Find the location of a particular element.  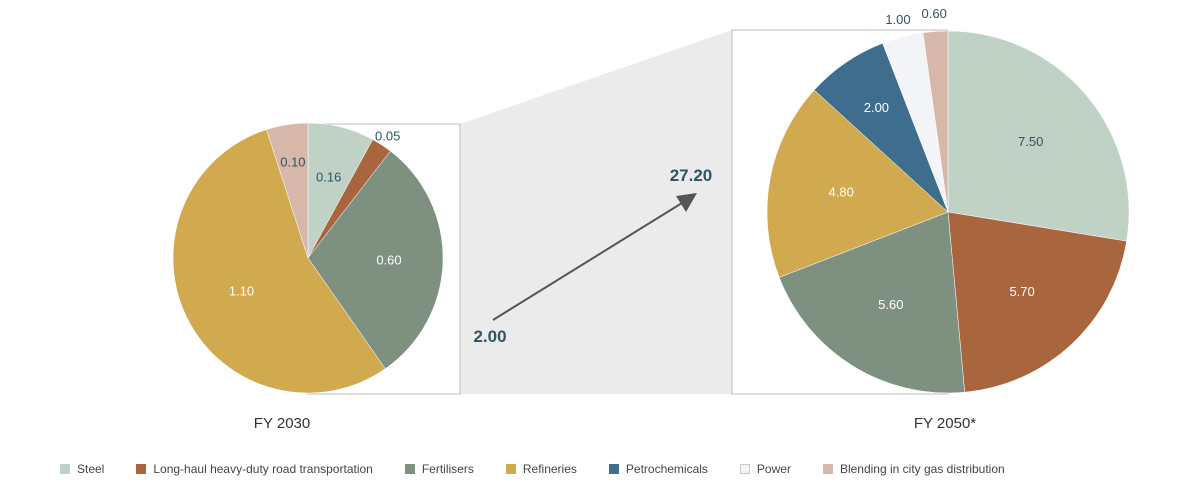

legend-item-refineries: Refineries is located at coordinates (541, 469).